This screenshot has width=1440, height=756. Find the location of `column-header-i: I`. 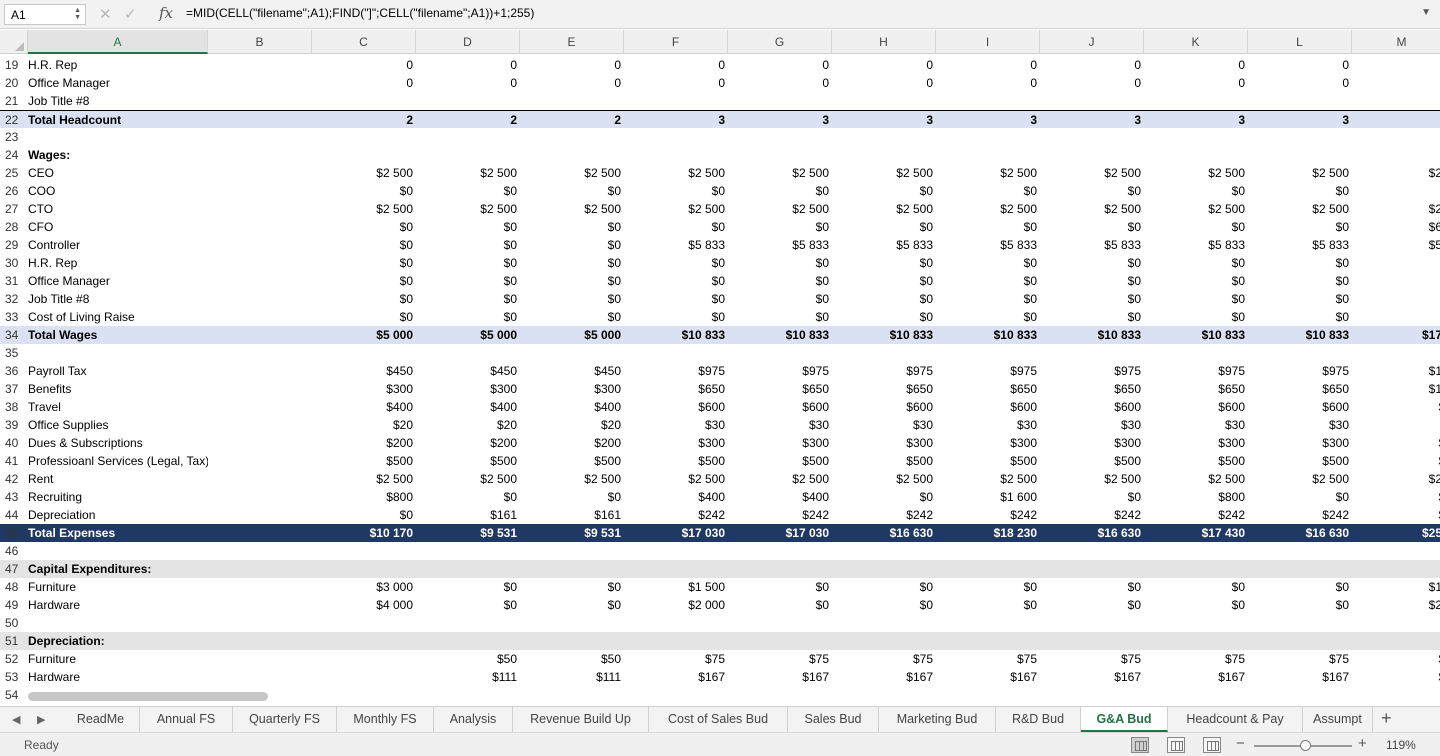

column-header-i: I is located at coordinates (988, 42).